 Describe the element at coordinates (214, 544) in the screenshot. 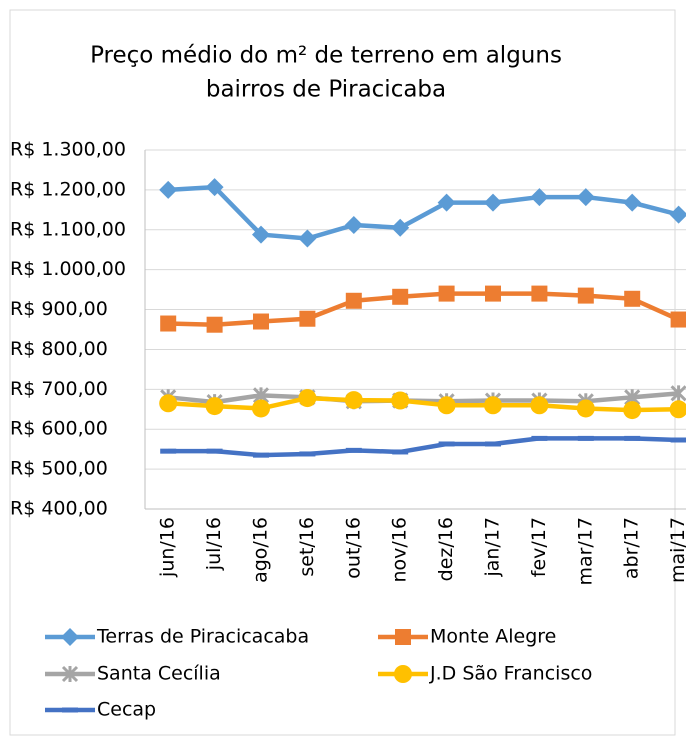

I see `x-tick-label: jul/16` at that location.